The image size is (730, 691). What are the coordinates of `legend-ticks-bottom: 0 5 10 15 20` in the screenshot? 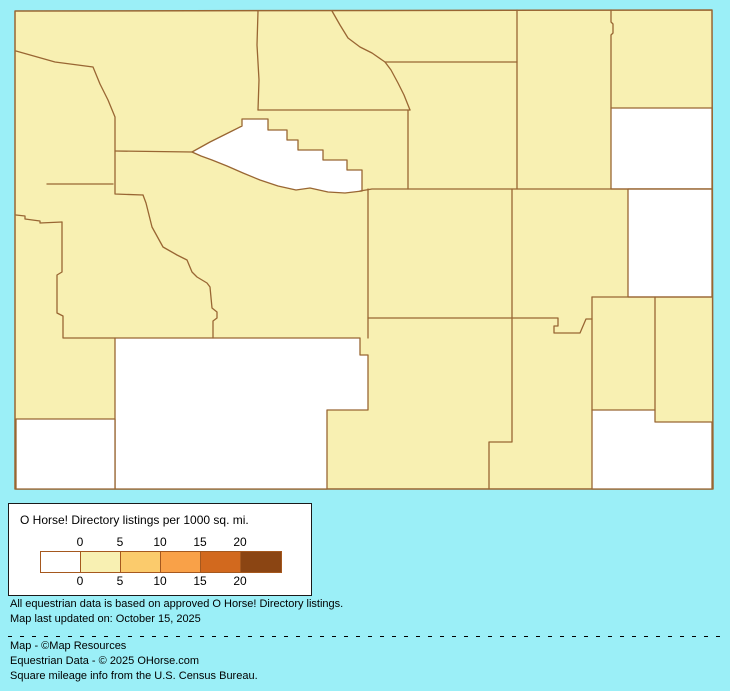 It's located at (161, 581).